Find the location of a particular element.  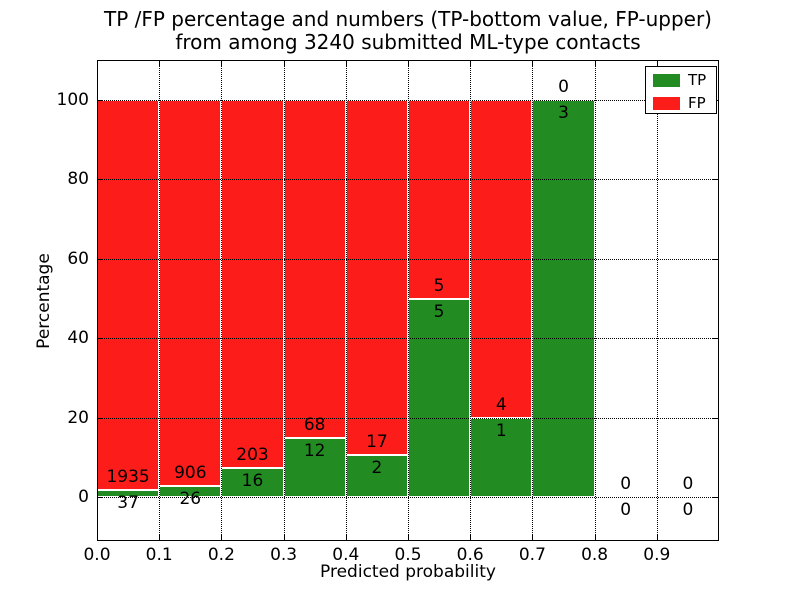

bar-tp-count-label: 1 is located at coordinates (501, 430).